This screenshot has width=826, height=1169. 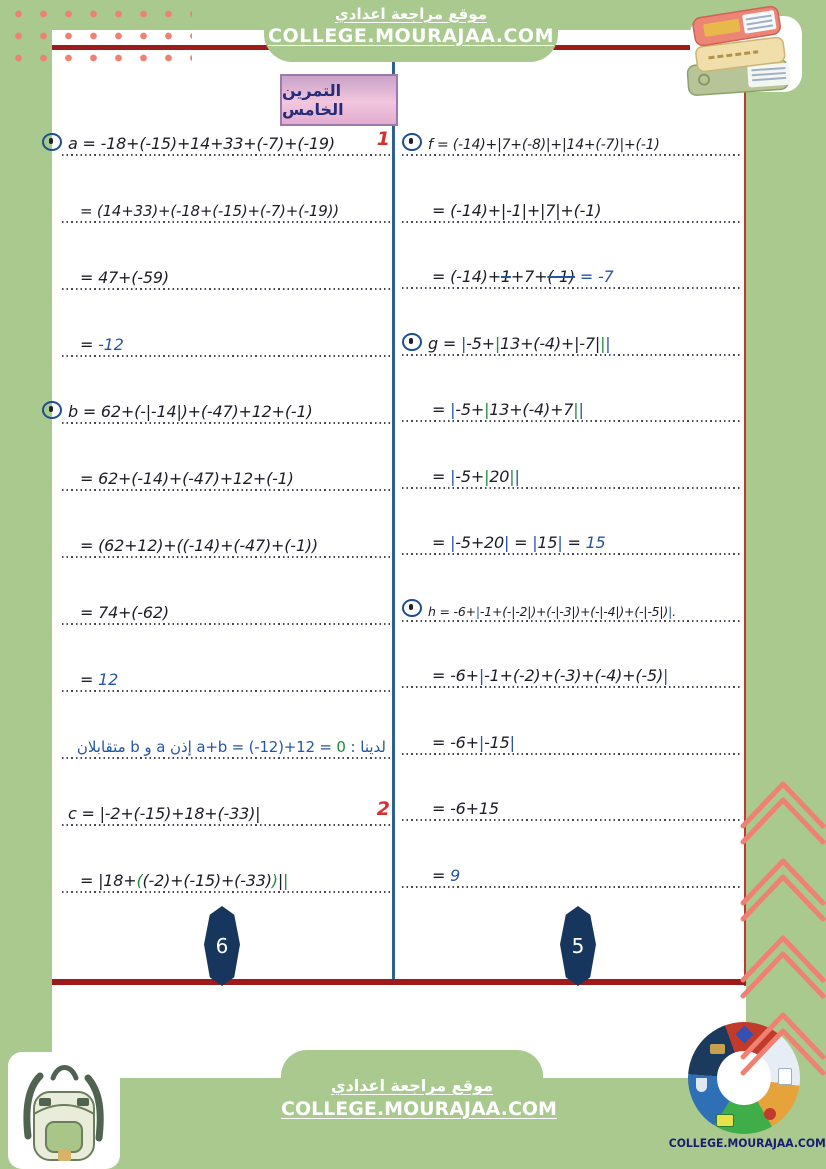 I want to click on math-expression: g = |-5+|13+(-4)+|-7|||, so click(x=519, y=343).